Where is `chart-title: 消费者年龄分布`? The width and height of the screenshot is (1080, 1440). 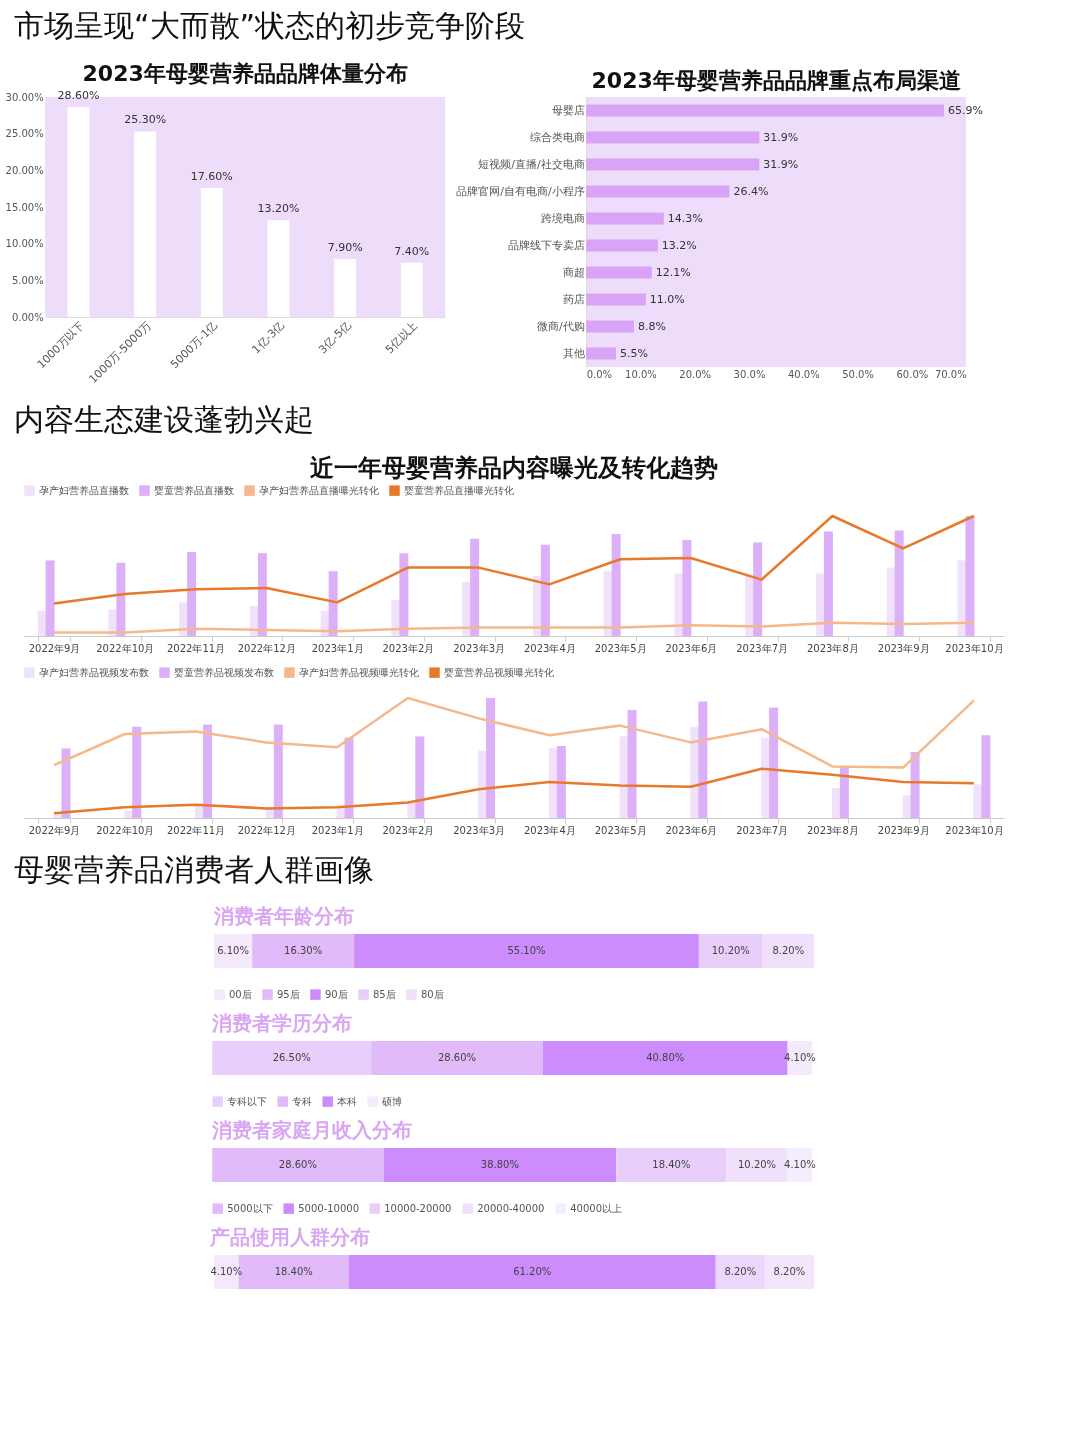 chart-title: 消费者年龄分布 is located at coordinates (283, 916).